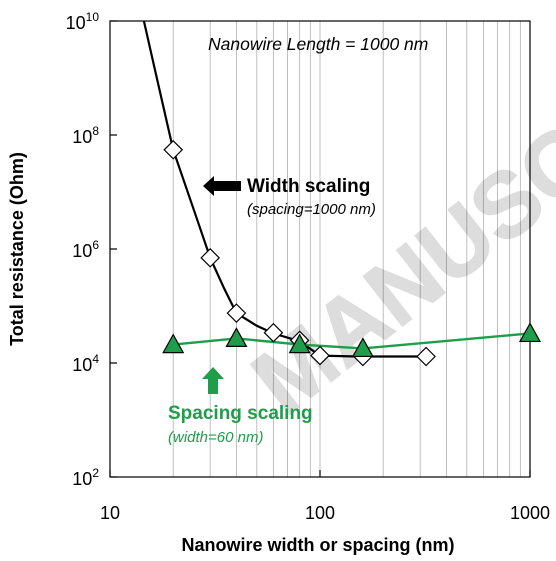 The height and width of the screenshot is (561, 556). I want to click on x-axis-label: Nanowire width or spacing (nm), so click(317, 545).